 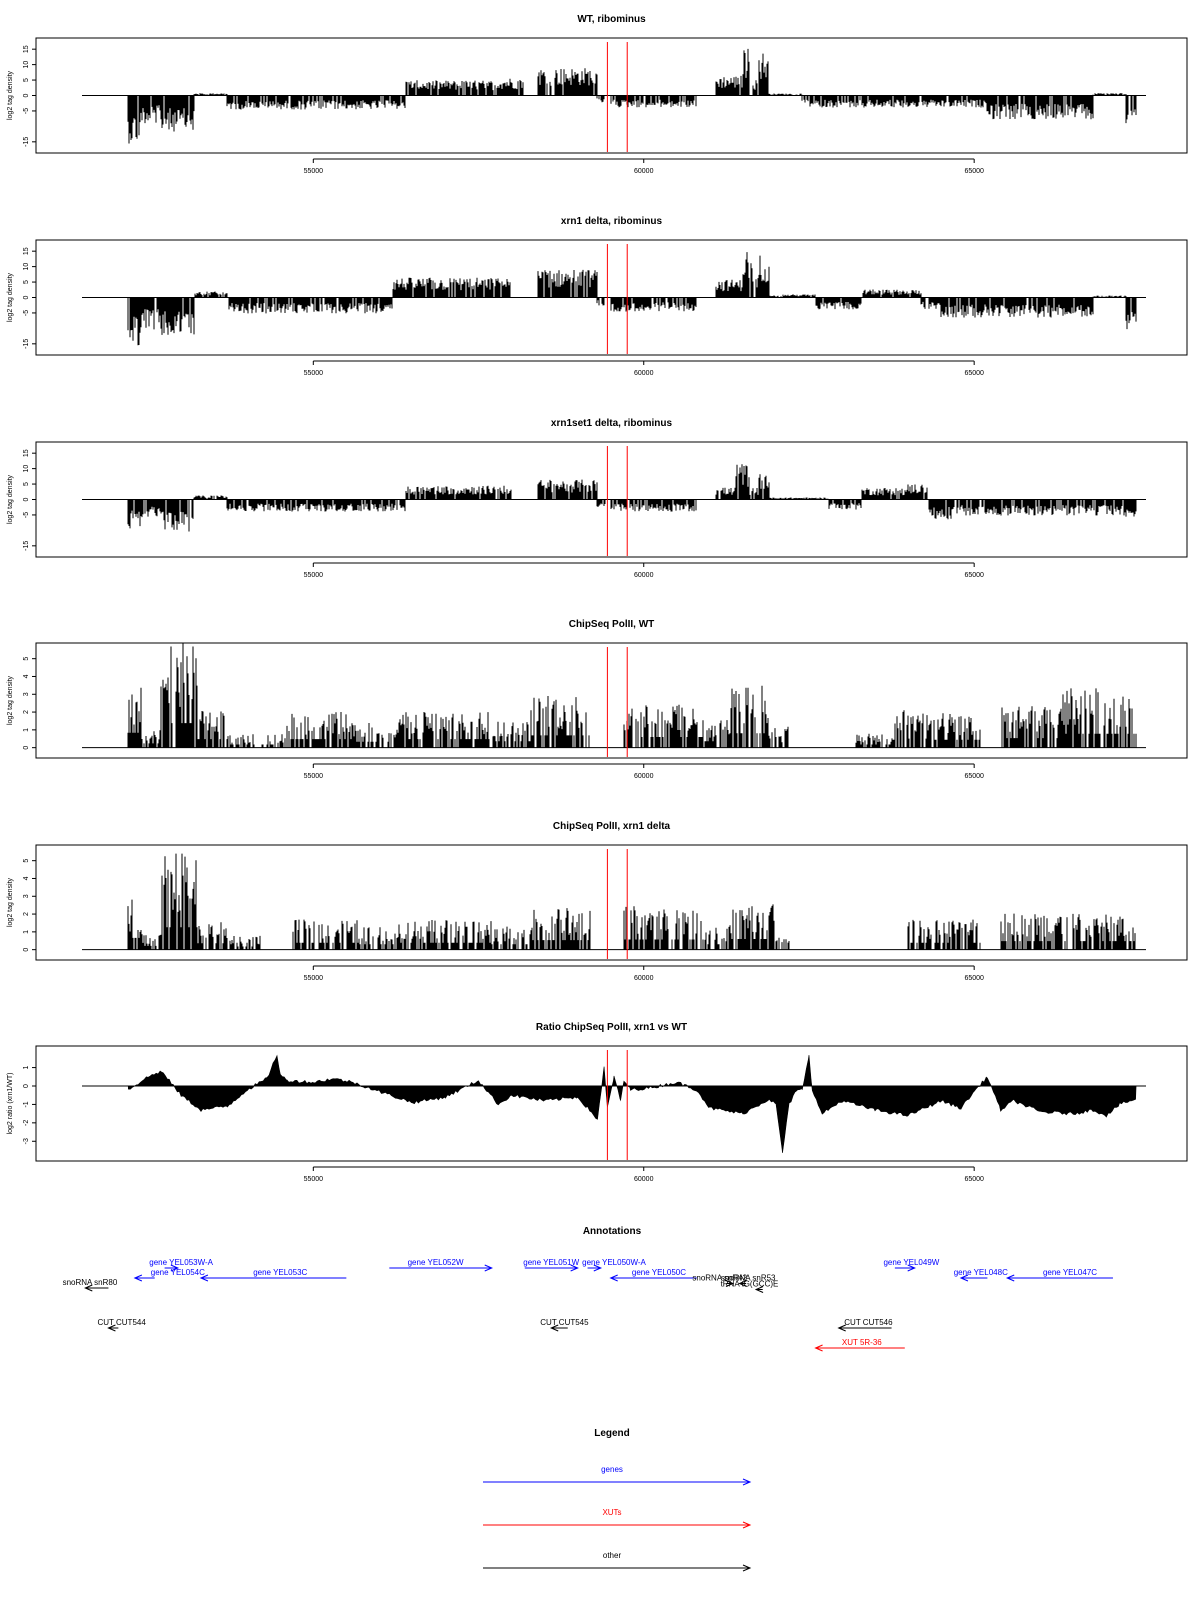 What do you see at coordinates (859, 1345) in the screenshot?
I see `annotation-feature: XUT 5R-36` at bounding box center [859, 1345].